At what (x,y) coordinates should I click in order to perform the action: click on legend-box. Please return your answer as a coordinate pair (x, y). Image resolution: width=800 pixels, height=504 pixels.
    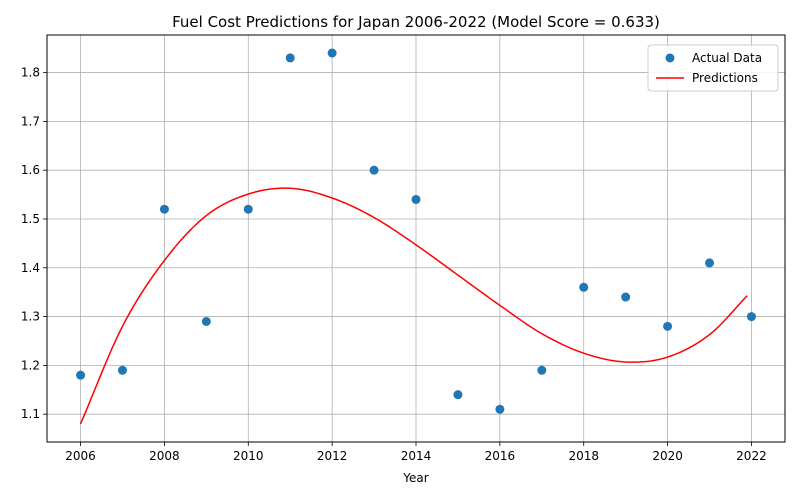
    Looking at the image, I should click on (713, 68).